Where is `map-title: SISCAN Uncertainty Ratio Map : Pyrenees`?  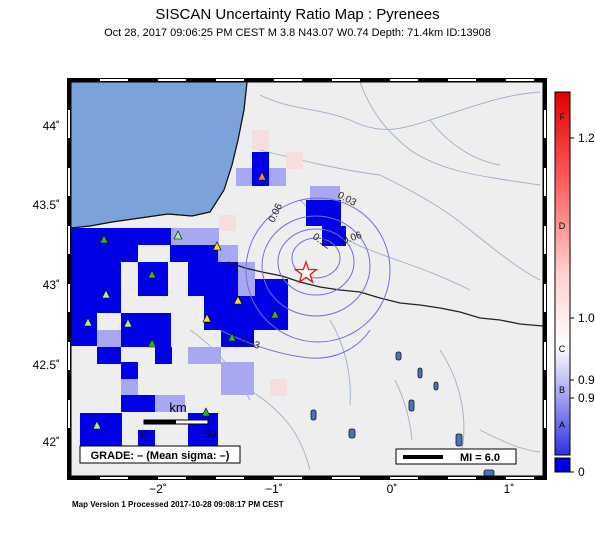
map-title: SISCAN Uncertainty Ratio Map : Pyrenees is located at coordinates (297, 14).